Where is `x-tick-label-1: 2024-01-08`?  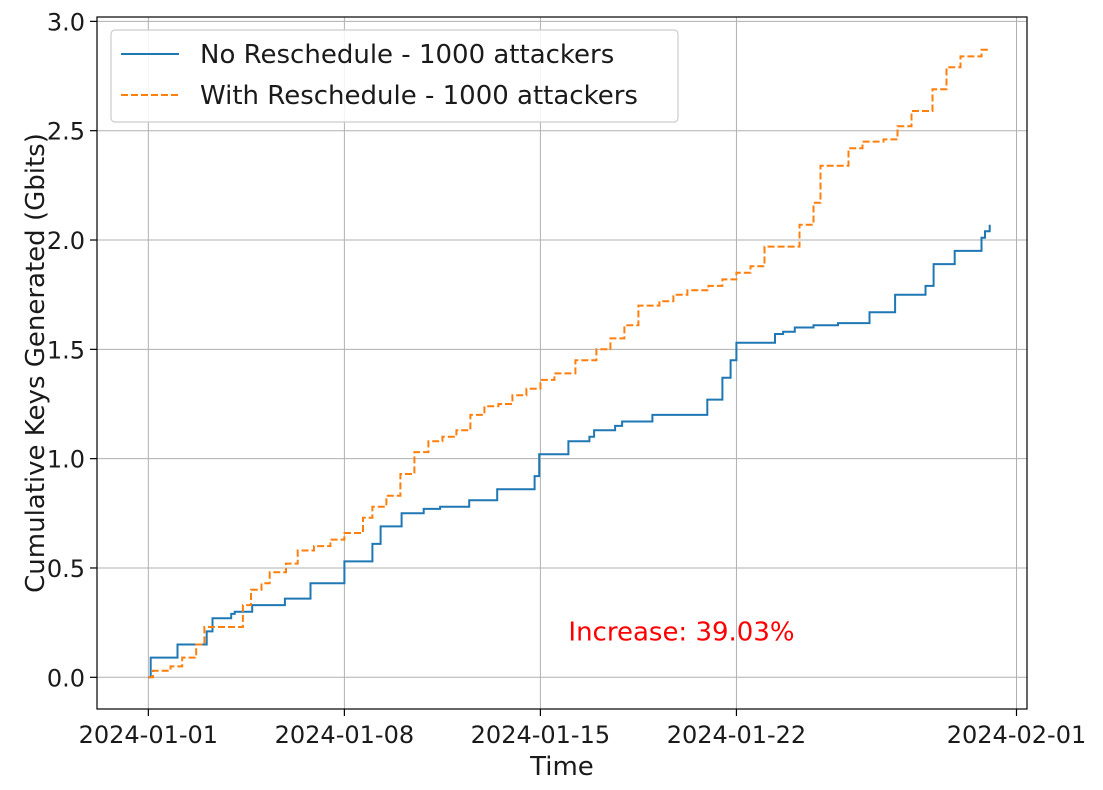 x-tick-label-1: 2024-01-08 is located at coordinates (344, 735).